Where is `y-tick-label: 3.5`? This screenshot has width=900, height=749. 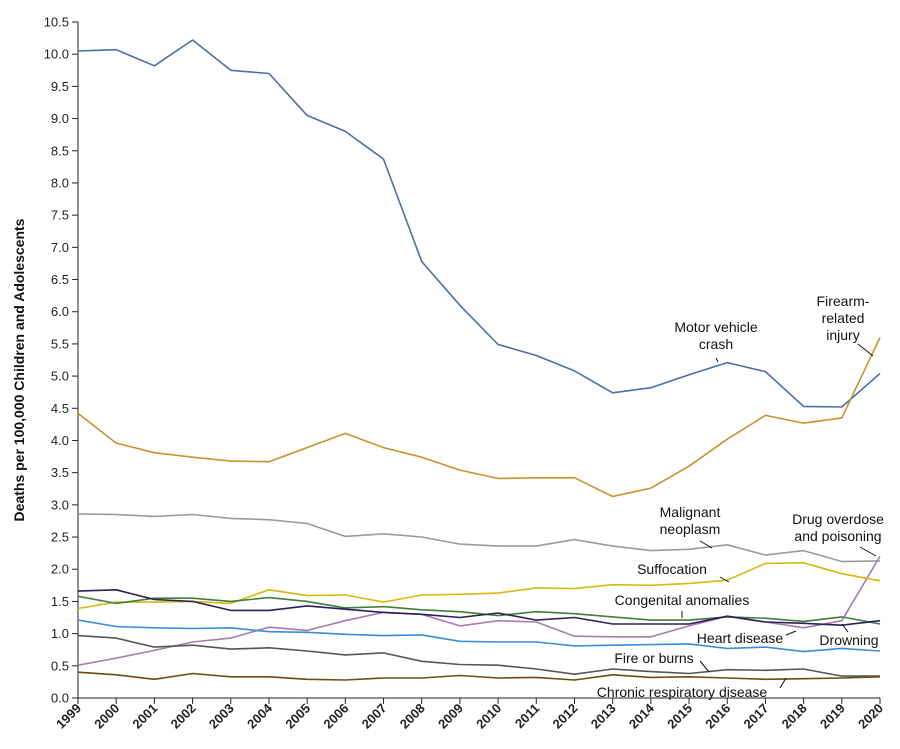
y-tick-label: 3.5 is located at coordinates (60, 472).